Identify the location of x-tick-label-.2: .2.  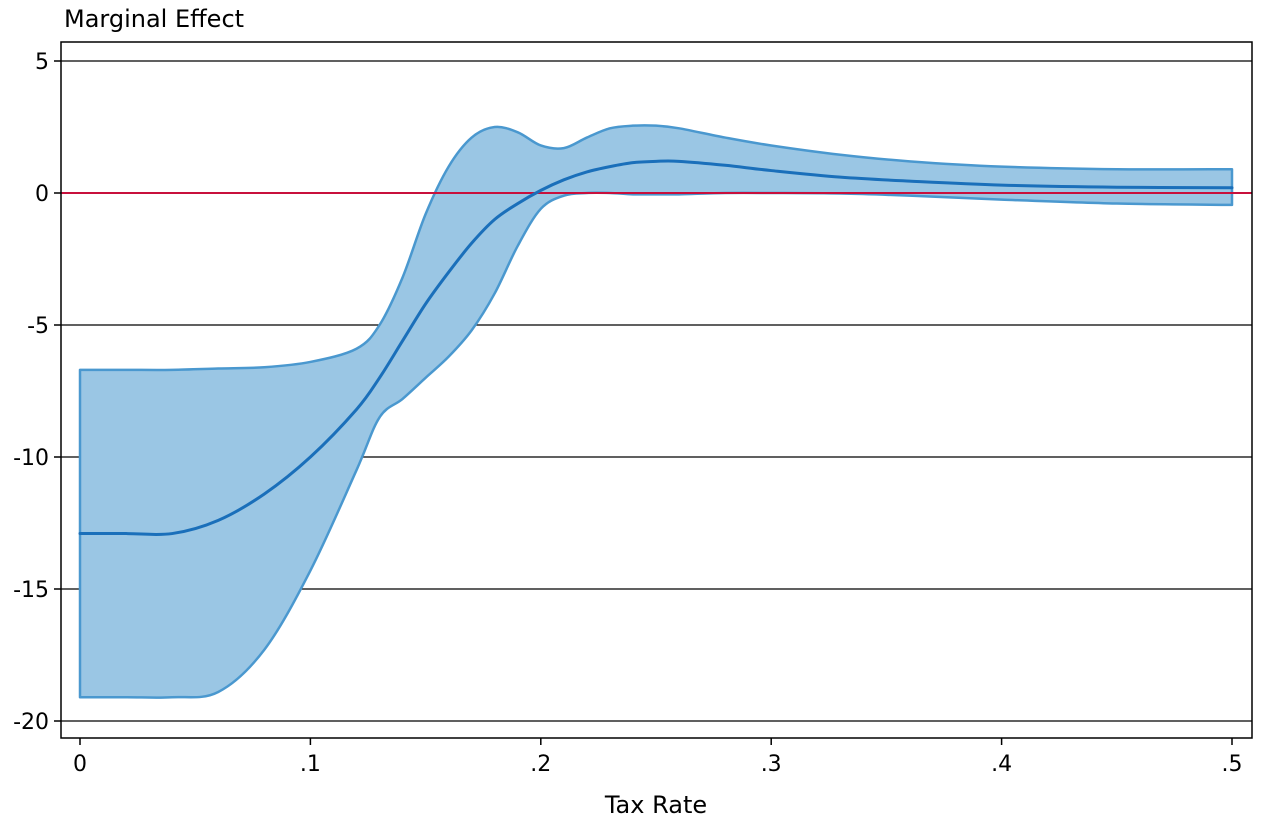
(540, 764).